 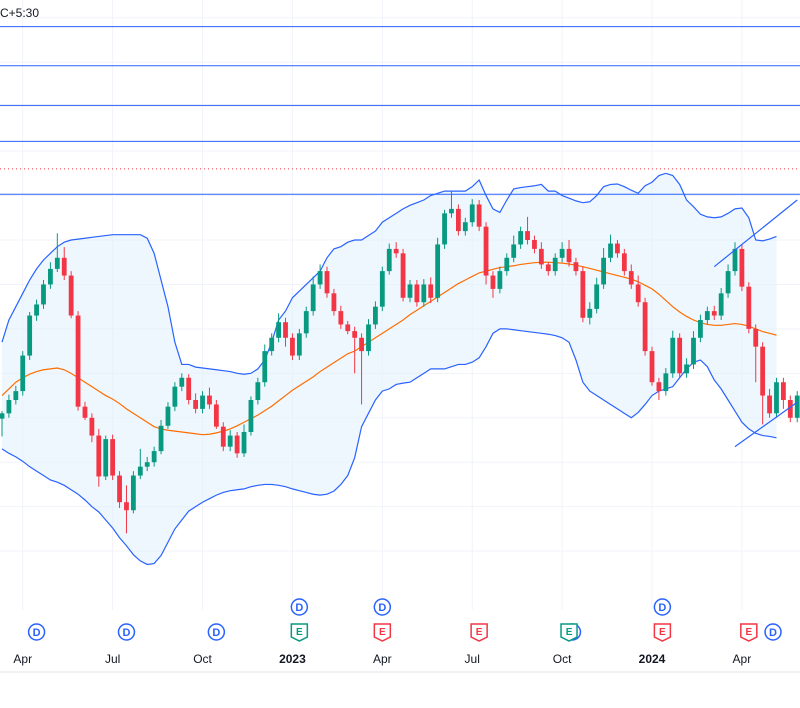 What do you see at coordinates (20, 13) in the screenshot?
I see `timezone-label: C+5:30` at bounding box center [20, 13].